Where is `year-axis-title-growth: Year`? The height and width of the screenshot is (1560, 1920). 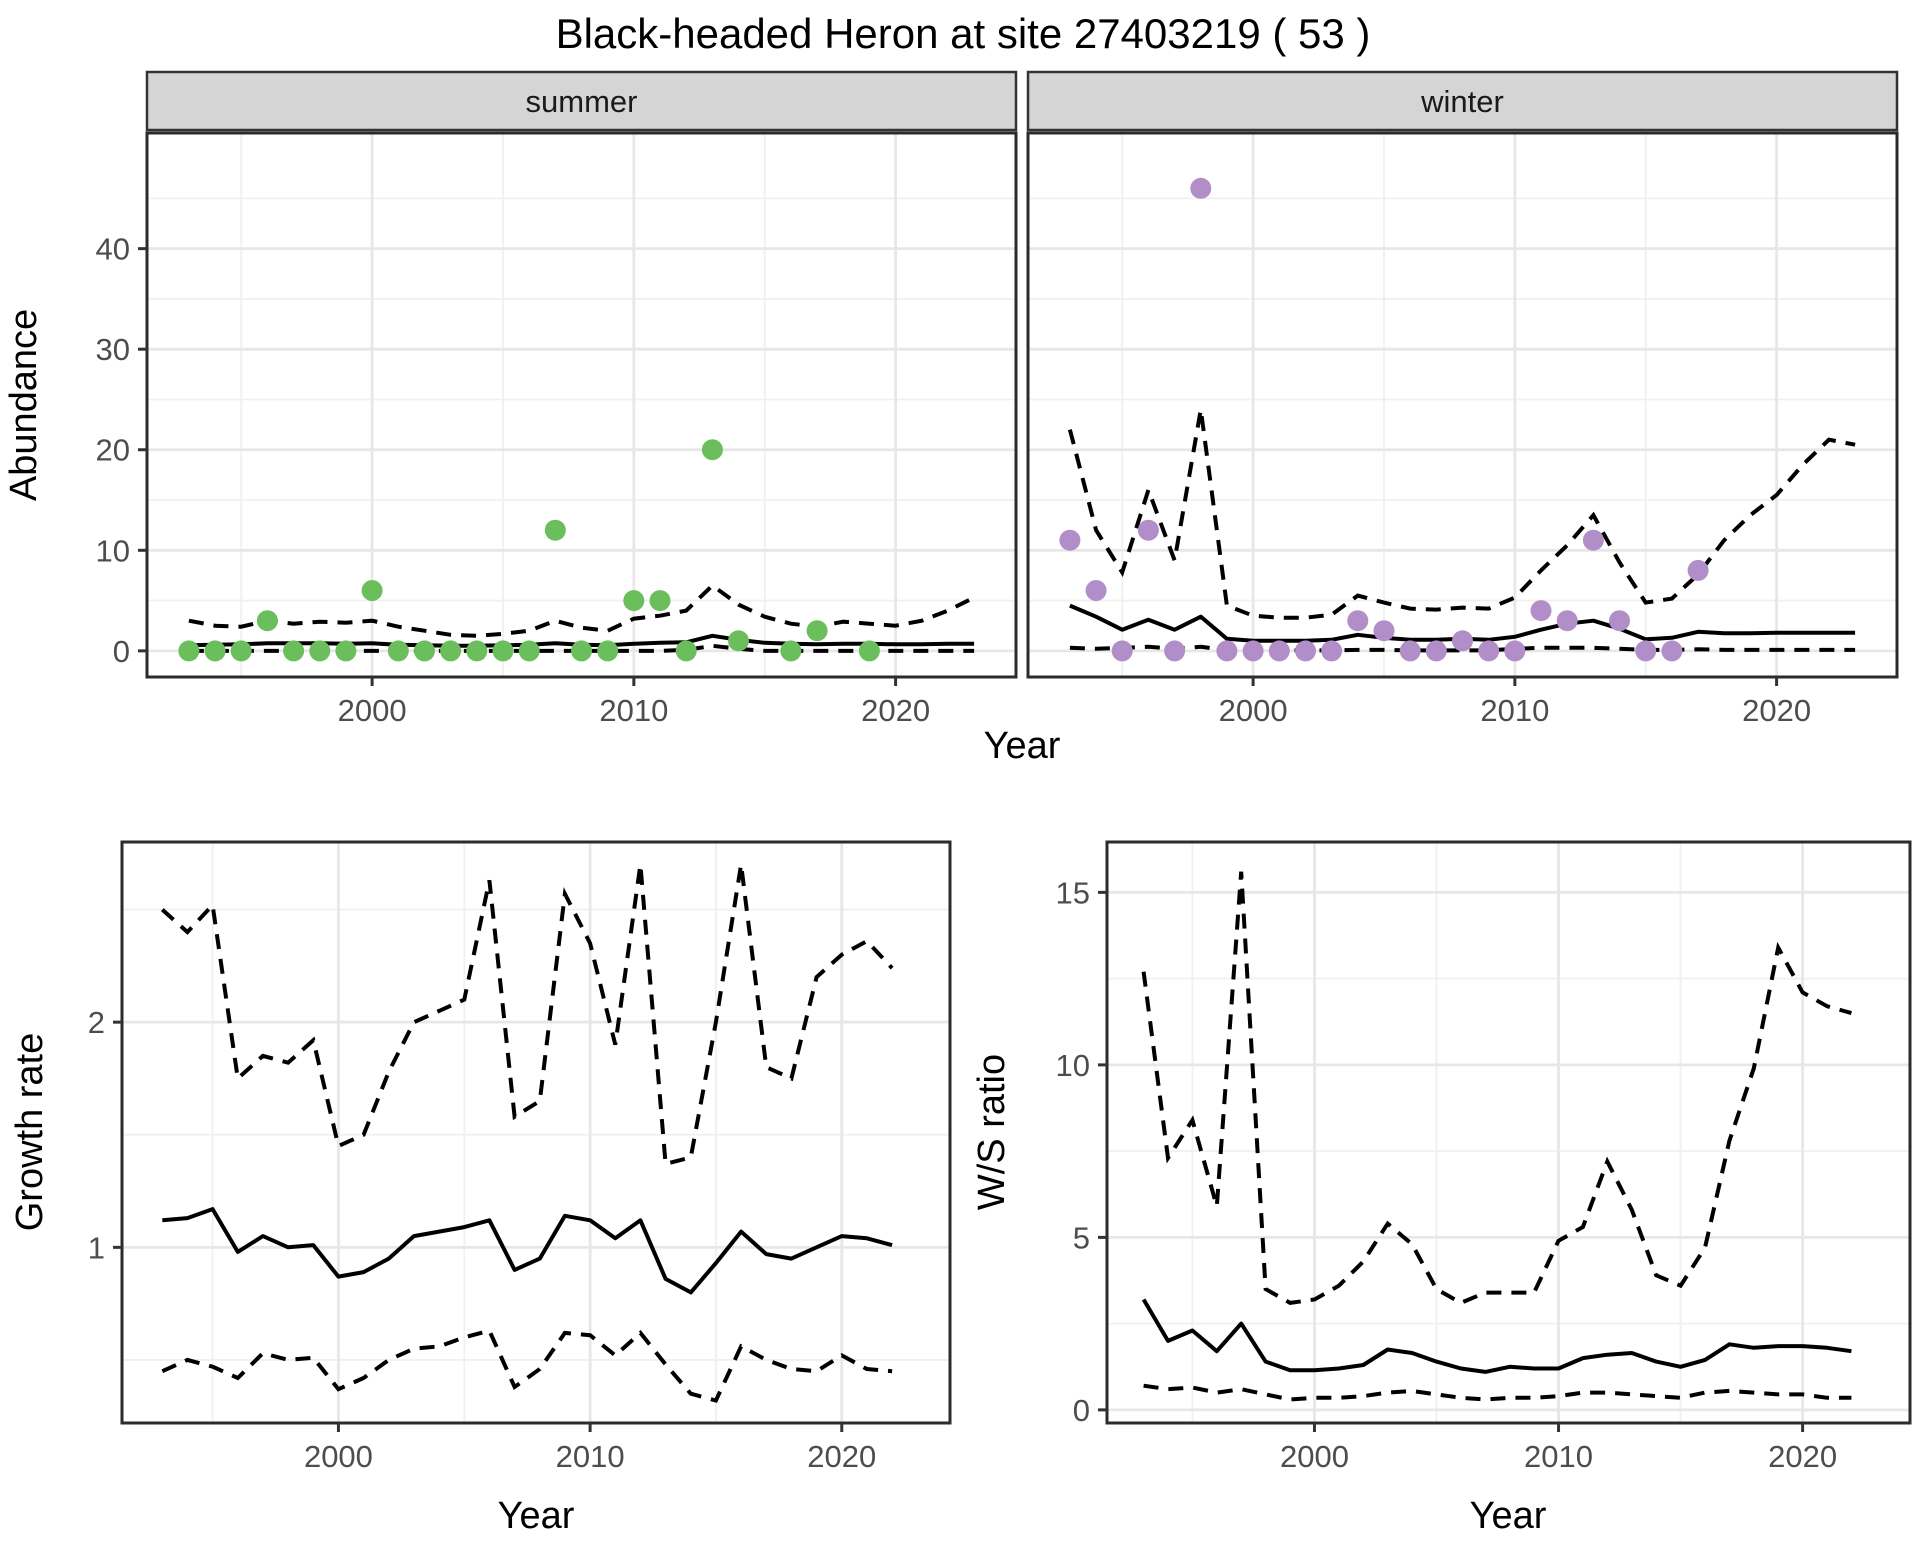
year-axis-title-growth: Year is located at coordinates (536, 1516).